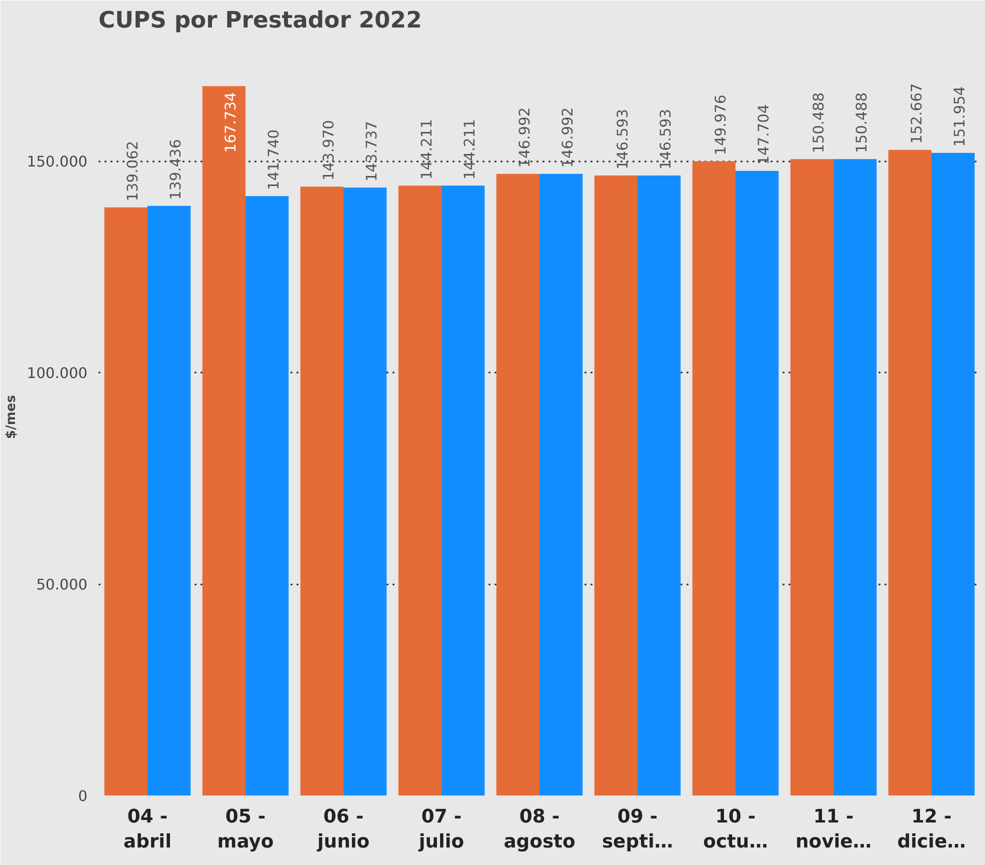 The image size is (985, 865). I want to click on y-tick-label: 50.000, so click(62, 585).